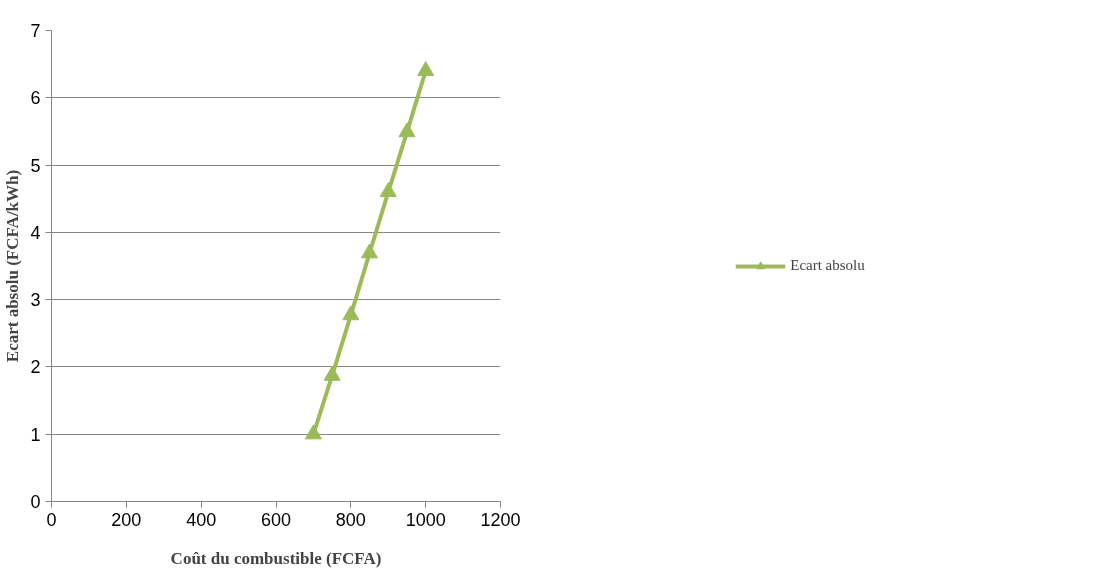 This screenshot has width=1106, height=577. Describe the element at coordinates (276, 558) in the screenshot. I see `x-axis-title: Coût du combustible (FCFA)` at that location.